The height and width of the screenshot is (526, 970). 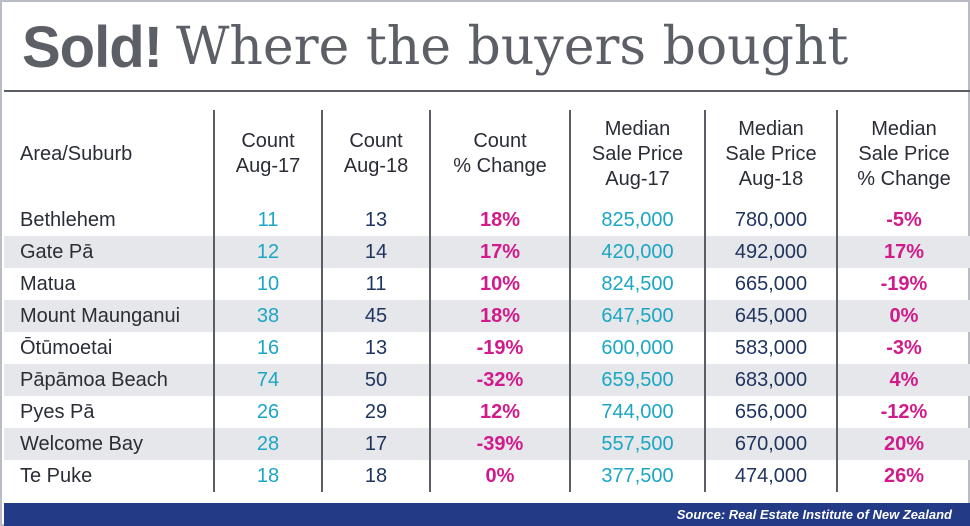 I want to click on price-change-cell: -12%, so click(x=903, y=412).